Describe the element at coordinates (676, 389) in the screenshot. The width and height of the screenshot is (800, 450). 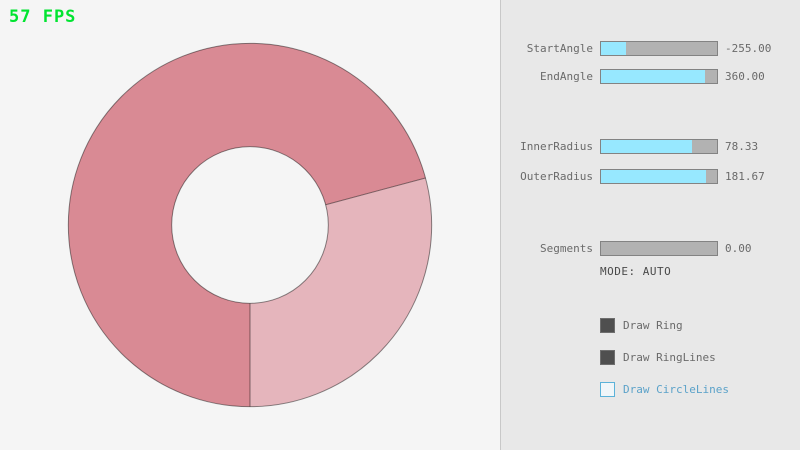
I see `checkbox-draw-circlelines-label: Draw CircleLines` at that location.